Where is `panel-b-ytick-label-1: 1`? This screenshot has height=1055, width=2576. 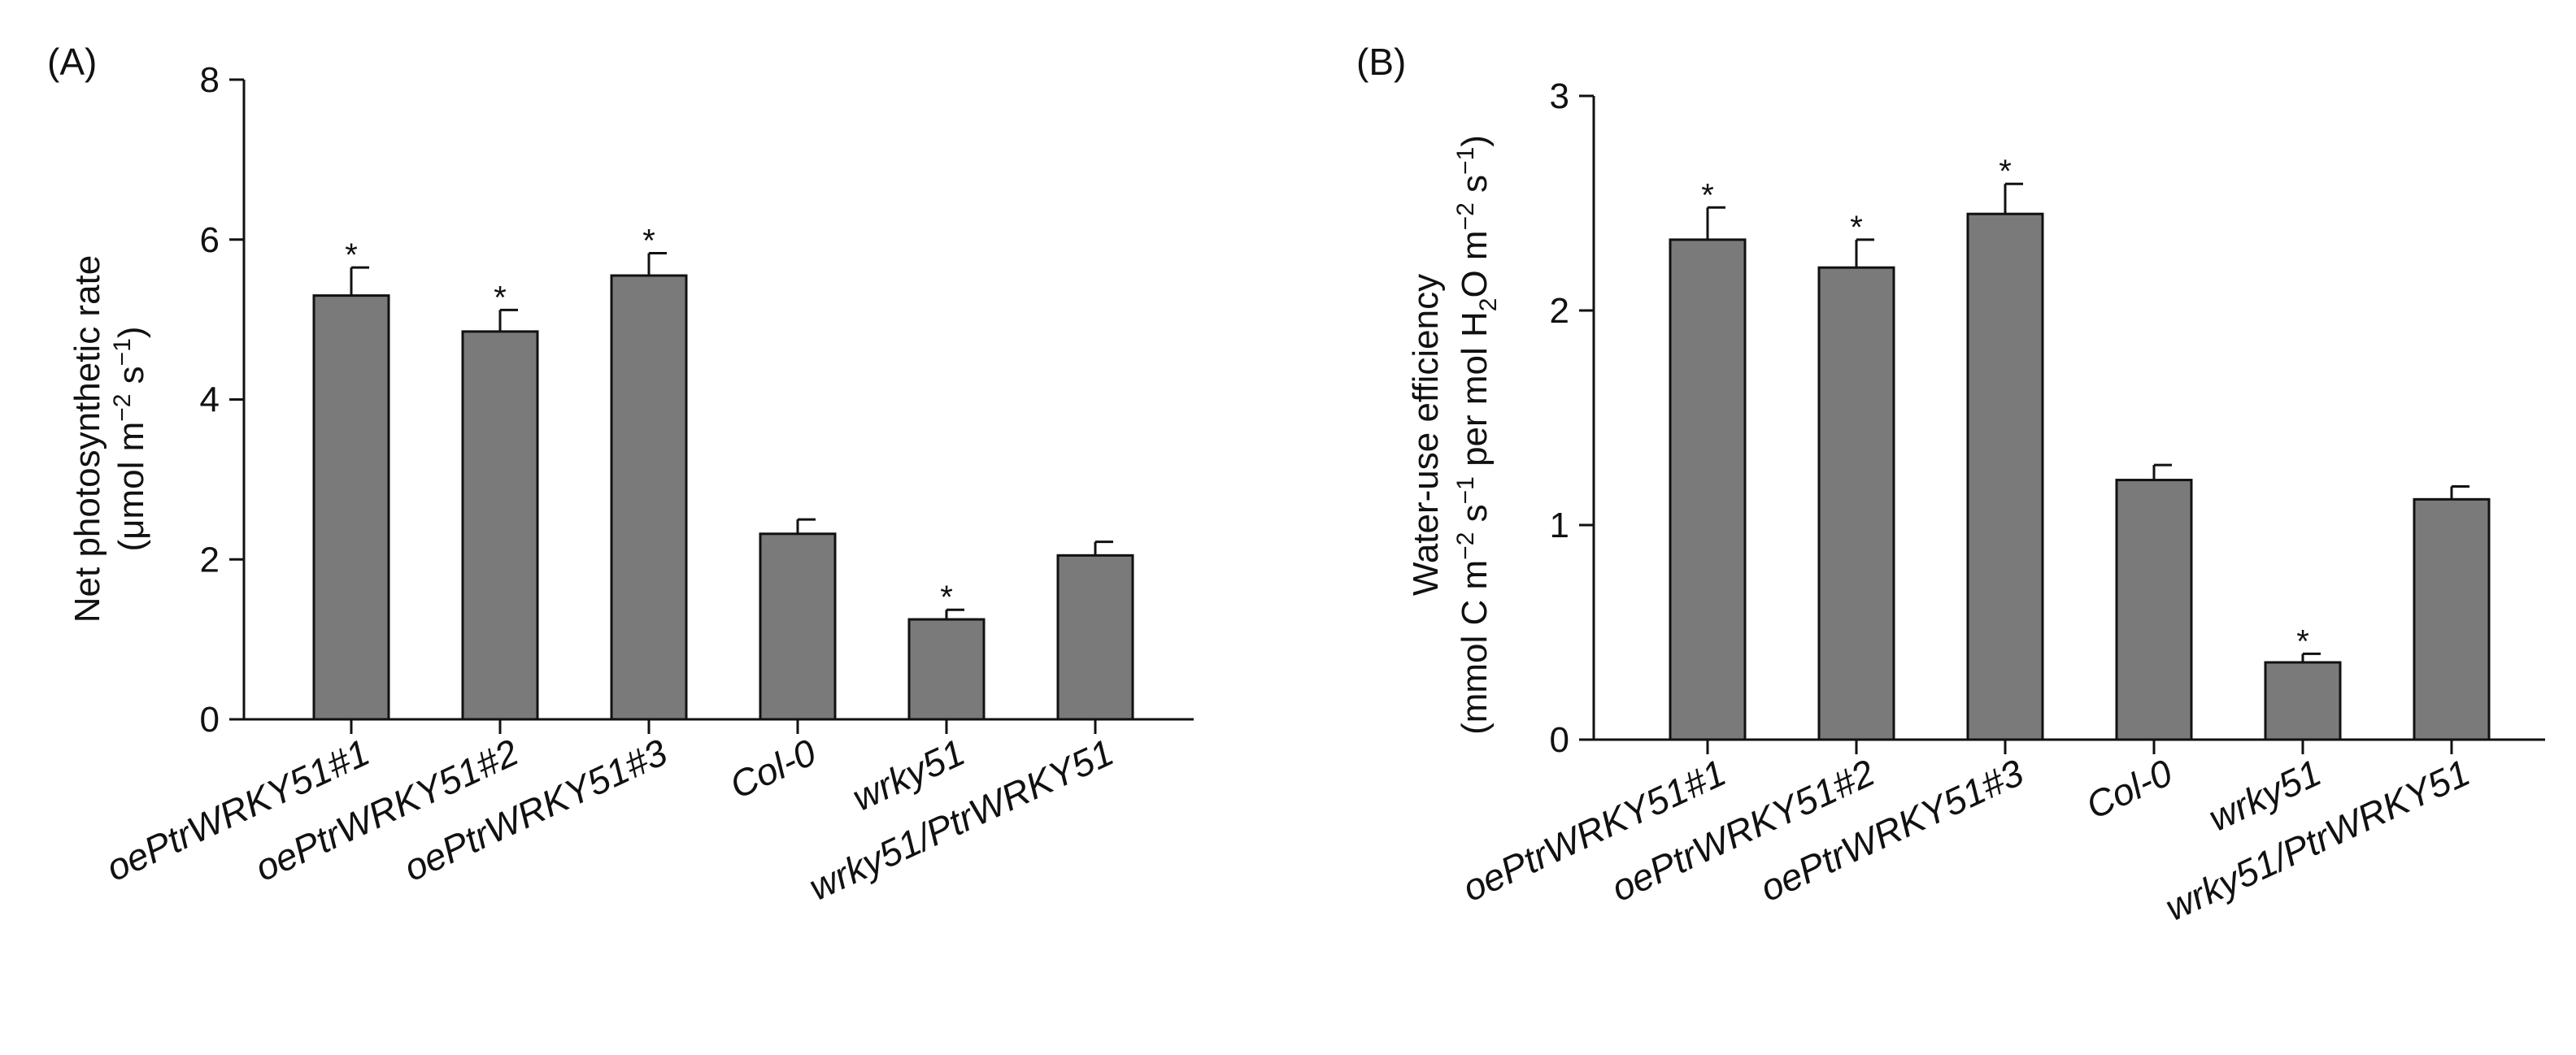
panel-b-ytick-label-1: 1 is located at coordinates (1560, 526).